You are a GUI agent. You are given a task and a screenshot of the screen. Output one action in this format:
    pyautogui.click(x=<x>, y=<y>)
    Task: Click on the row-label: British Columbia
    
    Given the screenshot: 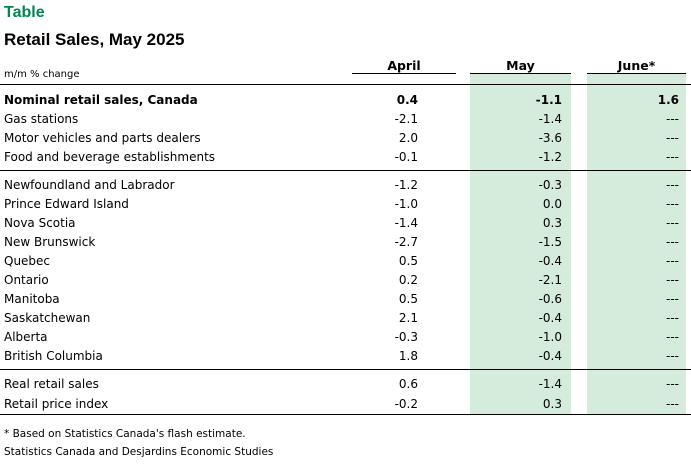 What is the action you would take?
    pyautogui.click(x=53, y=356)
    